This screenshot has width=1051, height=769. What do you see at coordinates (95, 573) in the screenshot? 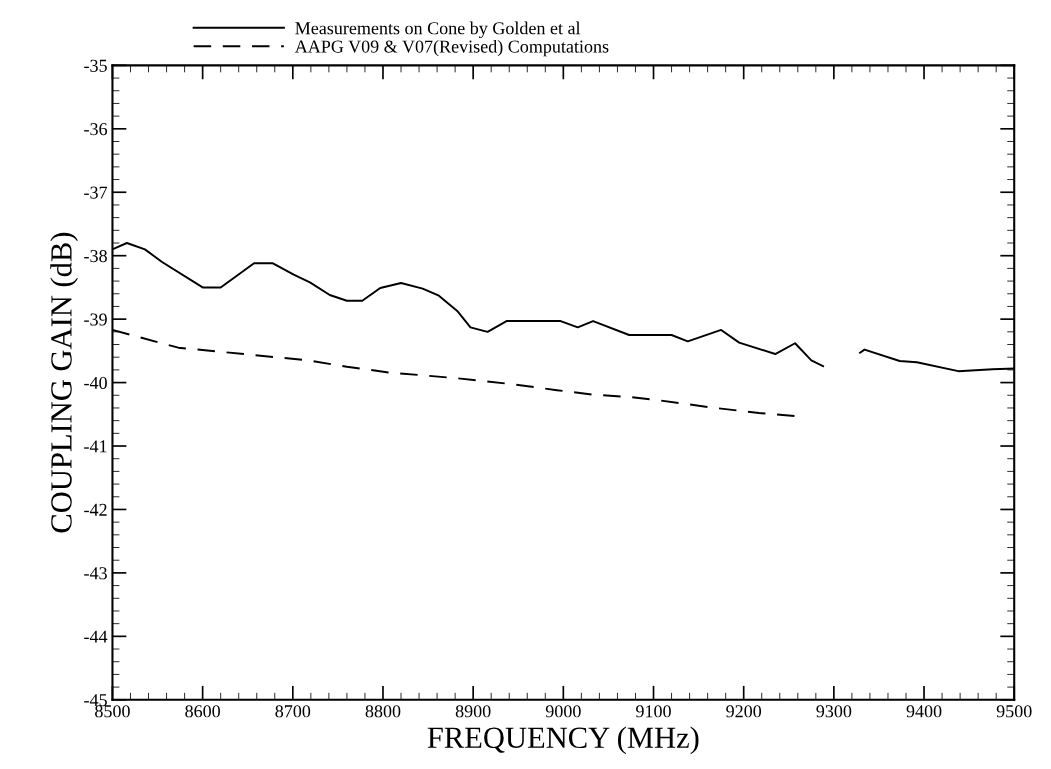
I see `y-tick-label: -43` at bounding box center [95, 573].